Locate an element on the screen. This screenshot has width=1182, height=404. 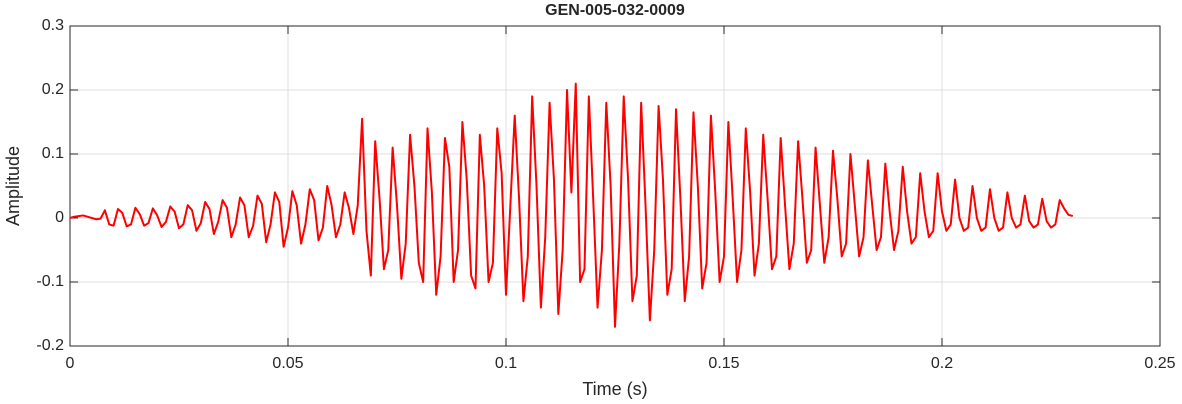
y-axis-label: Amplitude is located at coordinates (13, 186).